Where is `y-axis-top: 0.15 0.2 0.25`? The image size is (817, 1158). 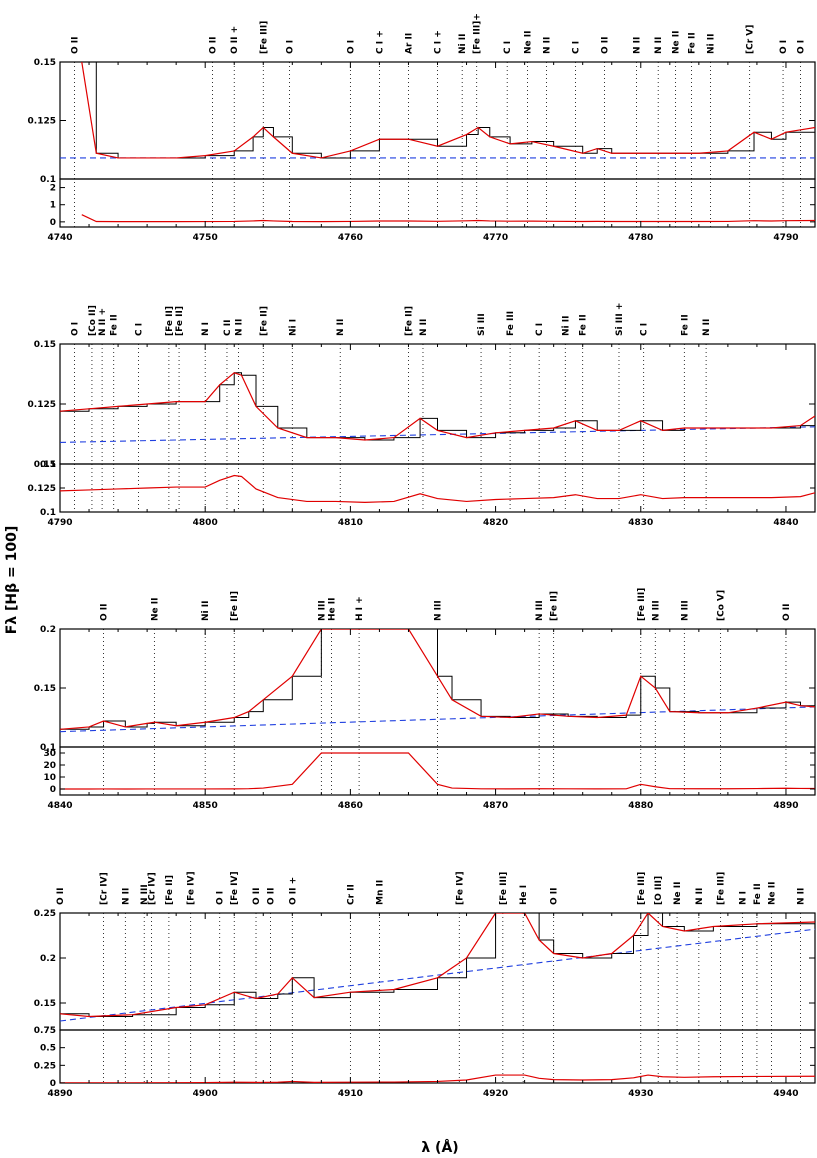
y-axis-top: 0.15 0.2 0.25 is located at coordinates (424, 959).